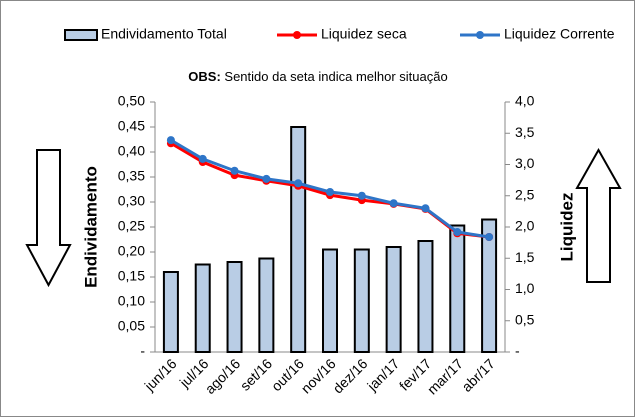 This screenshot has height=417, width=635. What do you see at coordinates (525, 257) in the screenshot?
I see `y2-tick-label: 1,5` at bounding box center [525, 257].